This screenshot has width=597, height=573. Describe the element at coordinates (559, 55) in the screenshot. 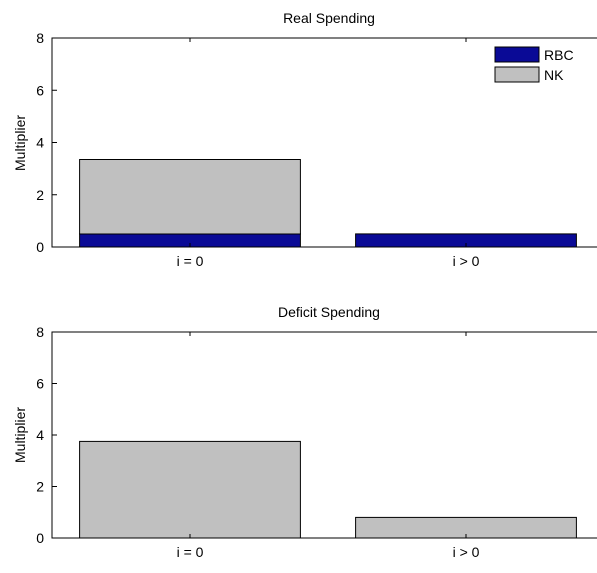

I see `legend-label-rbc: RBC` at that location.